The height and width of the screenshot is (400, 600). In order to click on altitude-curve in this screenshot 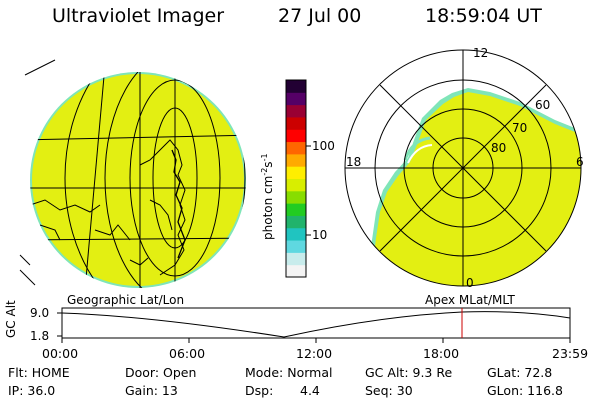, I will do `click(316, 324)`.